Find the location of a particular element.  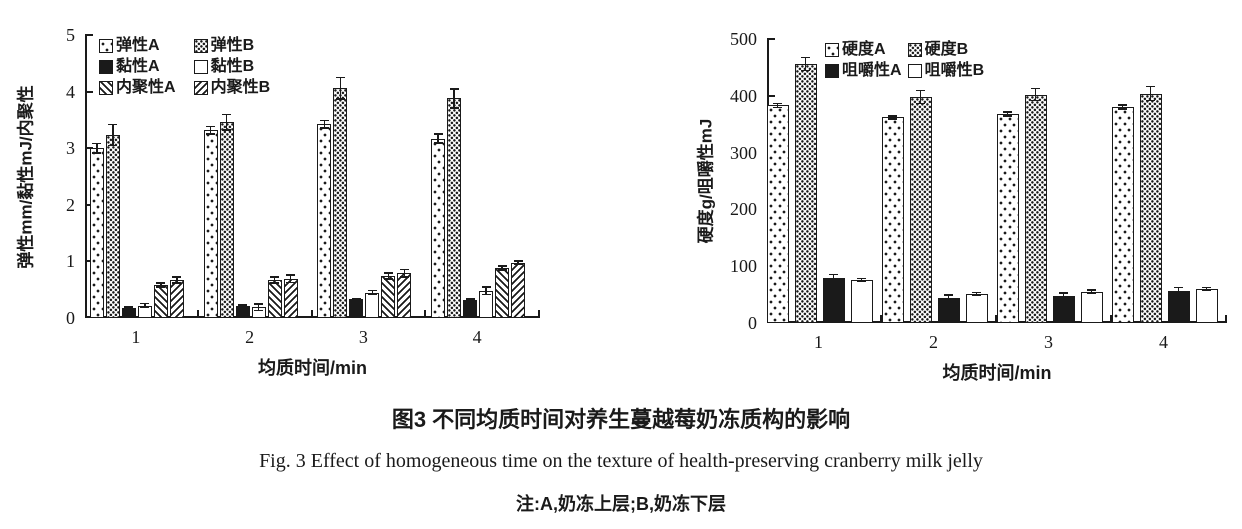

legend-item: 咀嚼性A is located at coordinates (863, 71).